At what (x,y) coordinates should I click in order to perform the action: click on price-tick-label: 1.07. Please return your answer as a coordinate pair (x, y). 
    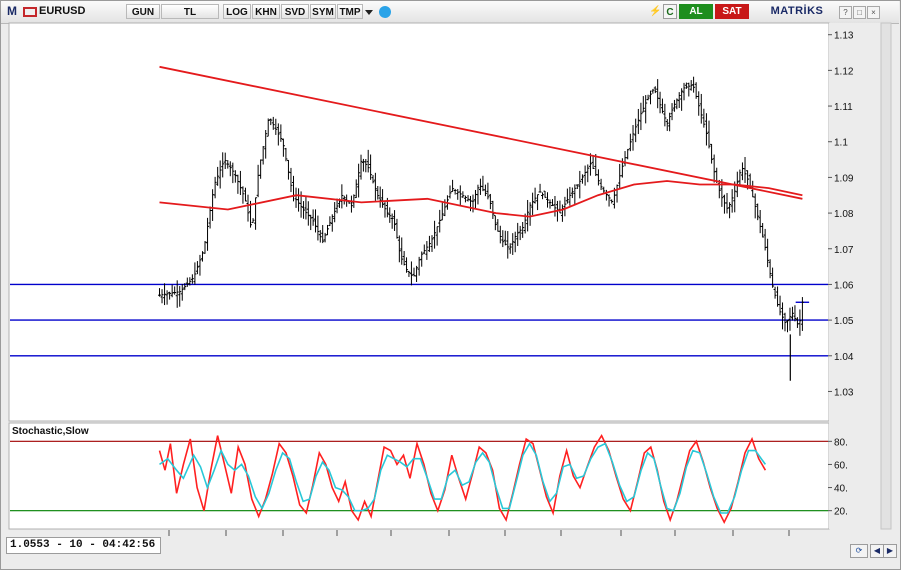
    Looking at the image, I should click on (844, 250).